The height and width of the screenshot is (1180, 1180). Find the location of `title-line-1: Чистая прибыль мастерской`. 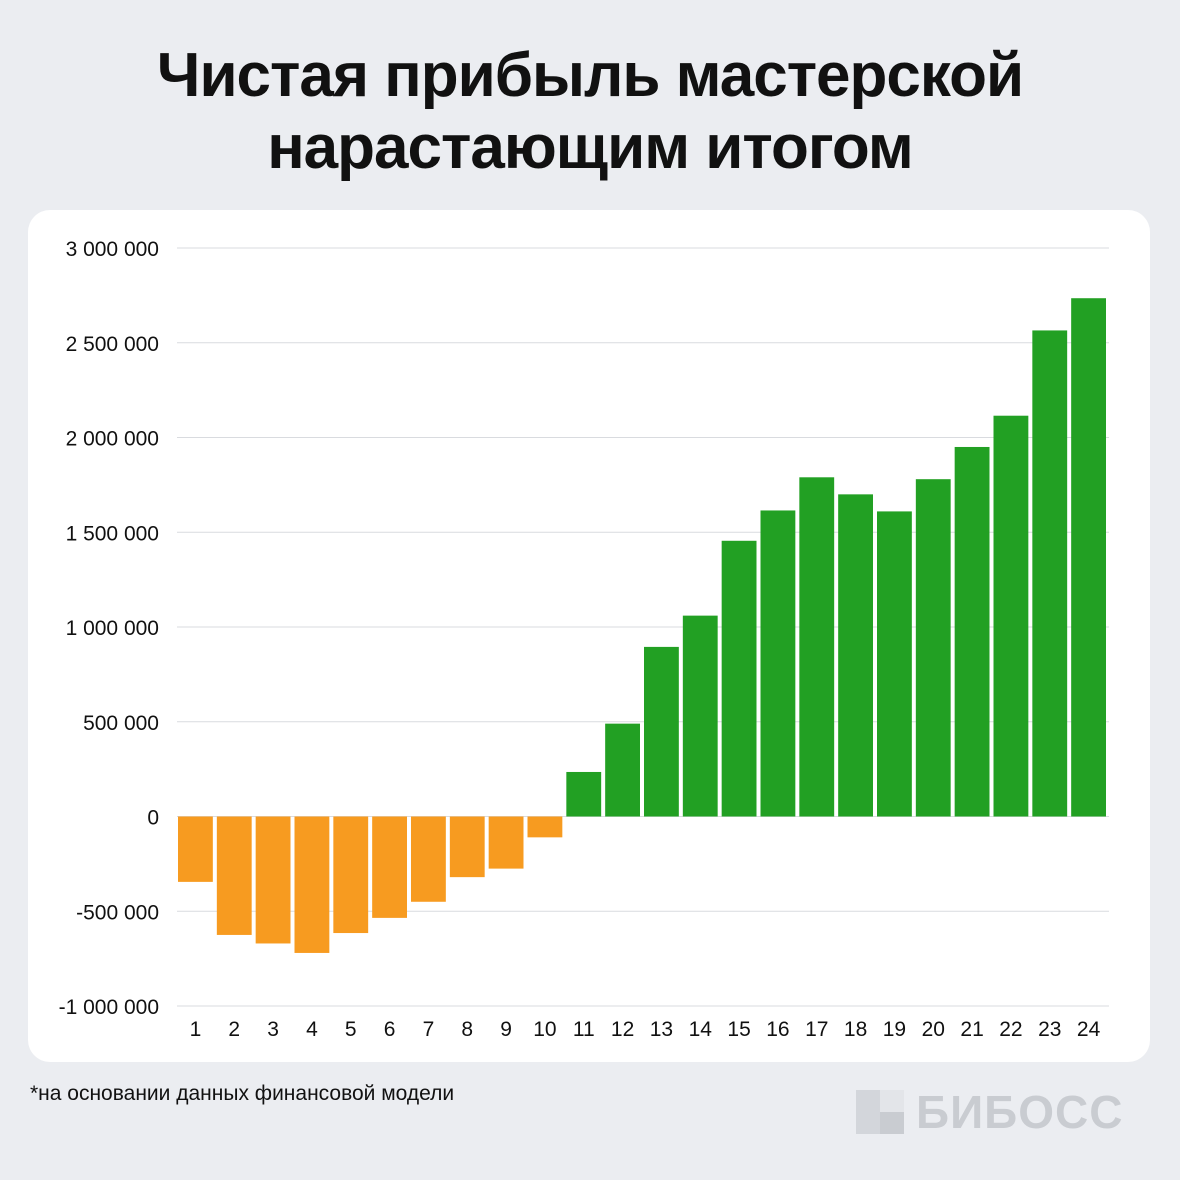

title-line-1: Чистая прибыль мастерской is located at coordinates (590, 75).